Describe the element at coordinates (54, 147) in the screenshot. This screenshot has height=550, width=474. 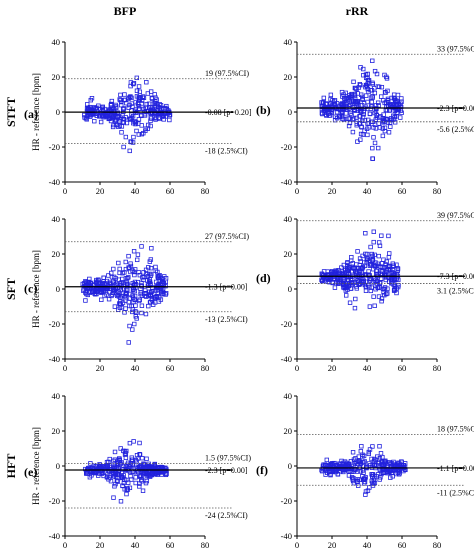
I see `y-tick-label: -20` at that location.